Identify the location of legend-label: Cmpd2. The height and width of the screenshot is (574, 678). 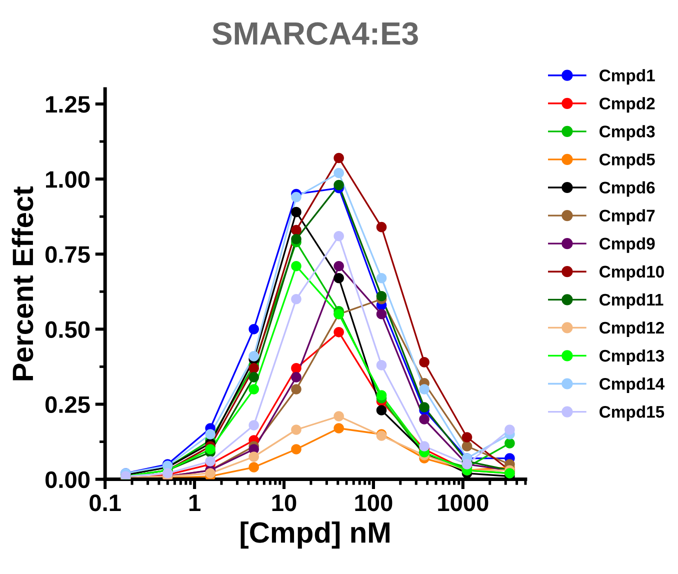
(627, 105).